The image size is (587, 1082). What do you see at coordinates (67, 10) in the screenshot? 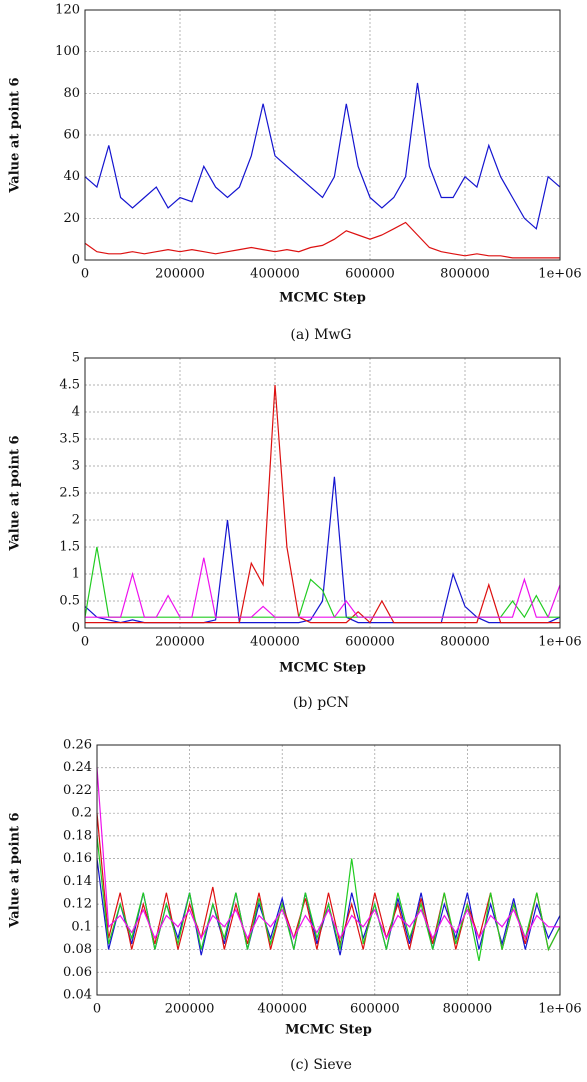
I see `y-tick-label: 120` at bounding box center [67, 10].